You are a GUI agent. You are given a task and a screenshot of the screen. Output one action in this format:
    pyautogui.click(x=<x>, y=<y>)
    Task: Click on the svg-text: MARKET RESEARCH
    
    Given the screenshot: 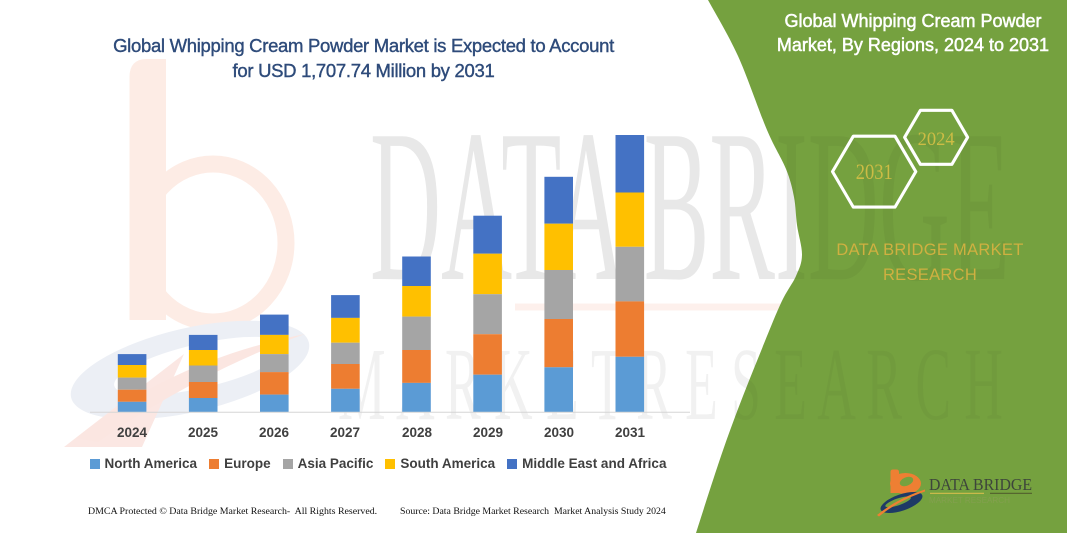 What is the action you would take?
    pyautogui.click(x=969, y=500)
    